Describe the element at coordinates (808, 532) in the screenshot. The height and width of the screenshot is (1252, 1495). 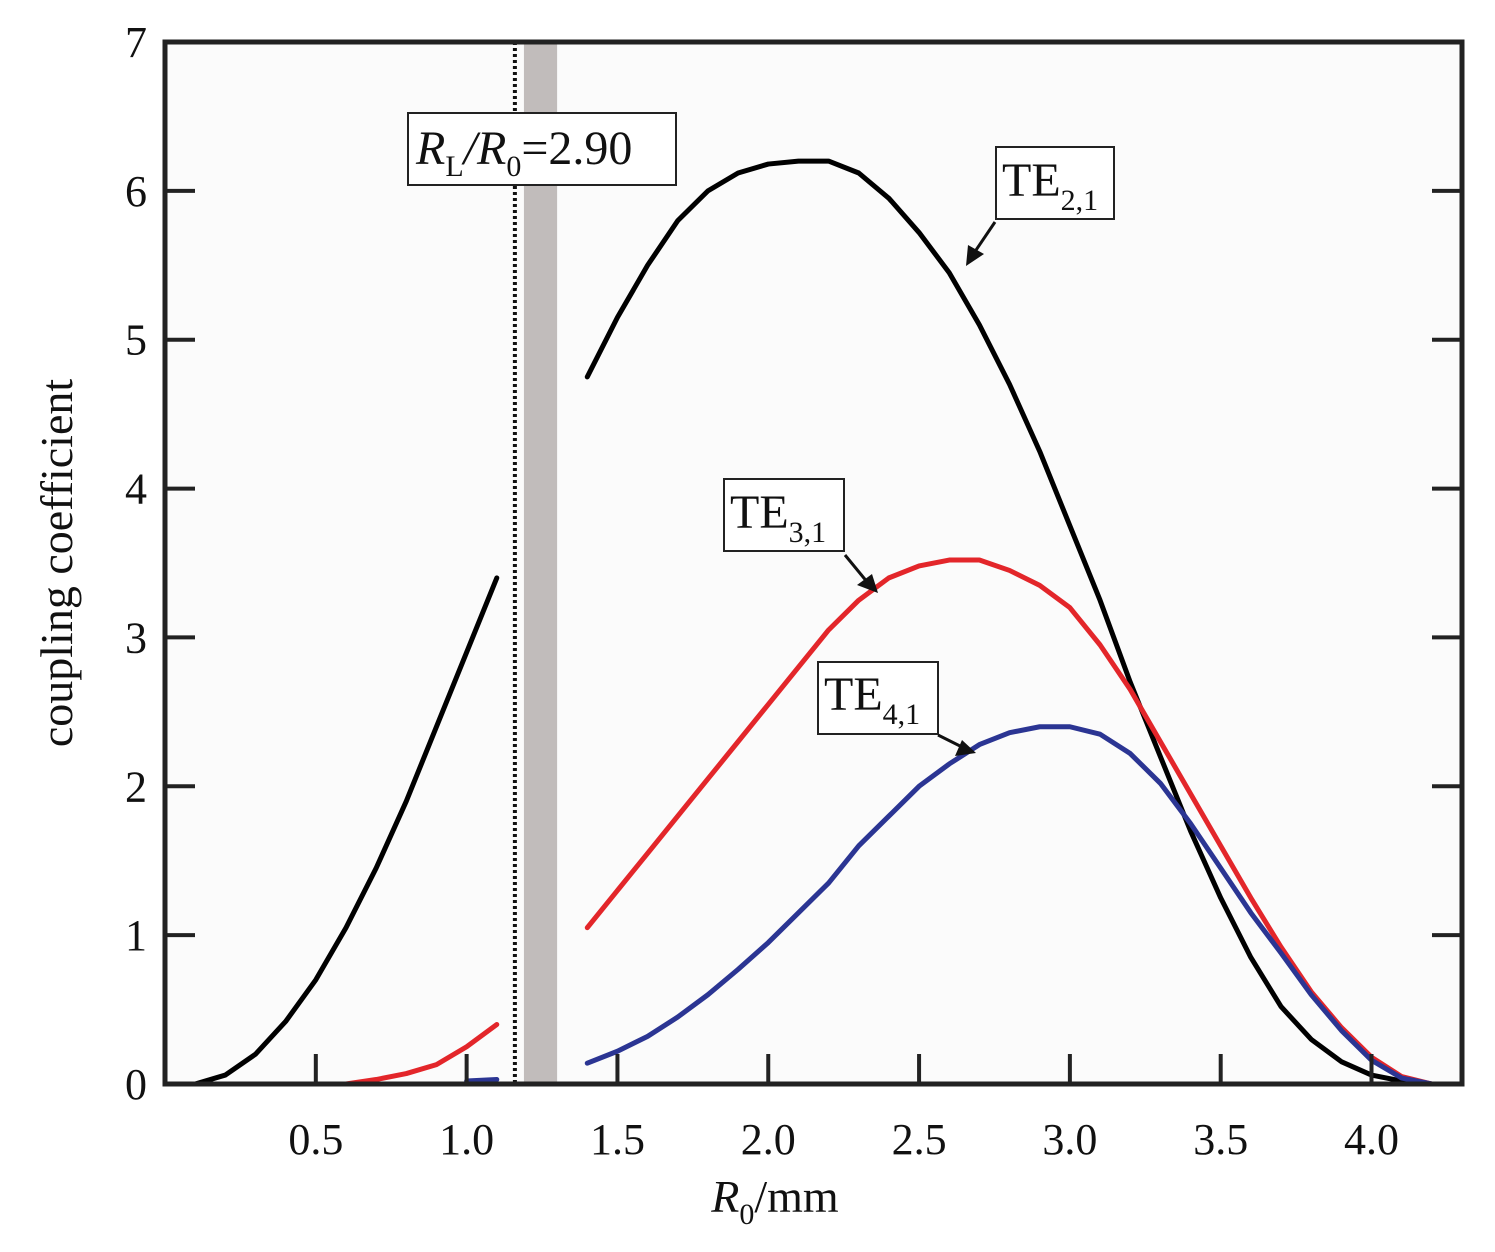
I see `te31-sub: 3,1` at that location.